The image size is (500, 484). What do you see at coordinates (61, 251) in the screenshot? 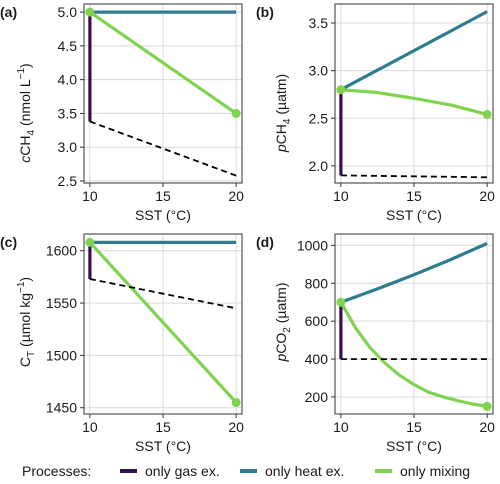
I see `y-tick-label: 1600` at bounding box center [61, 251].